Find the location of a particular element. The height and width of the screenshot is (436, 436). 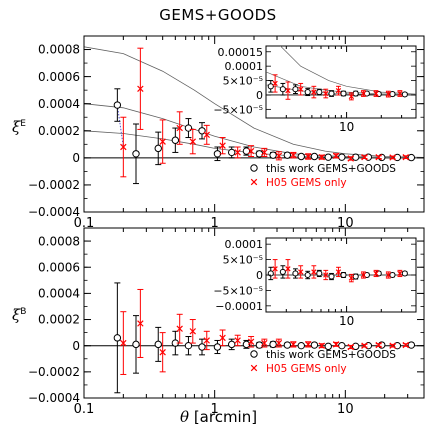

bottom-ylabel: ξB is located at coordinates (19, 315).